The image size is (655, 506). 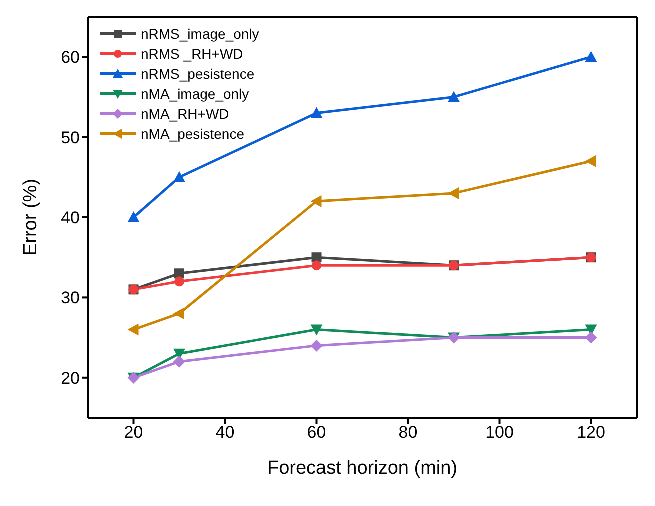 What do you see at coordinates (31, 217) in the screenshot?
I see `y-axis-title: Error (%)` at bounding box center [31, 217].